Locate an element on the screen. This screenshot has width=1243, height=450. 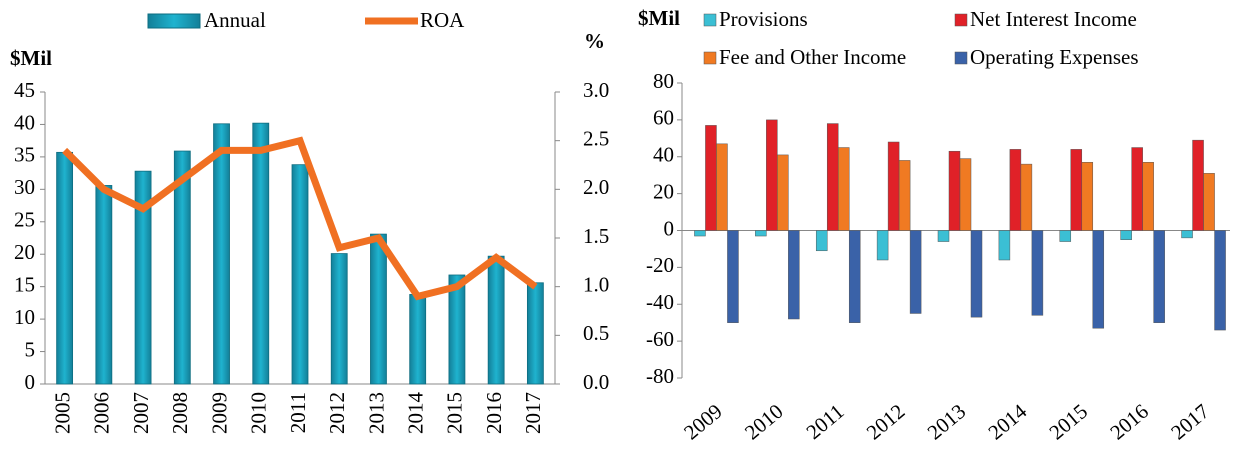
x-tick-label: 2007 is located at coordinates (141, 413).